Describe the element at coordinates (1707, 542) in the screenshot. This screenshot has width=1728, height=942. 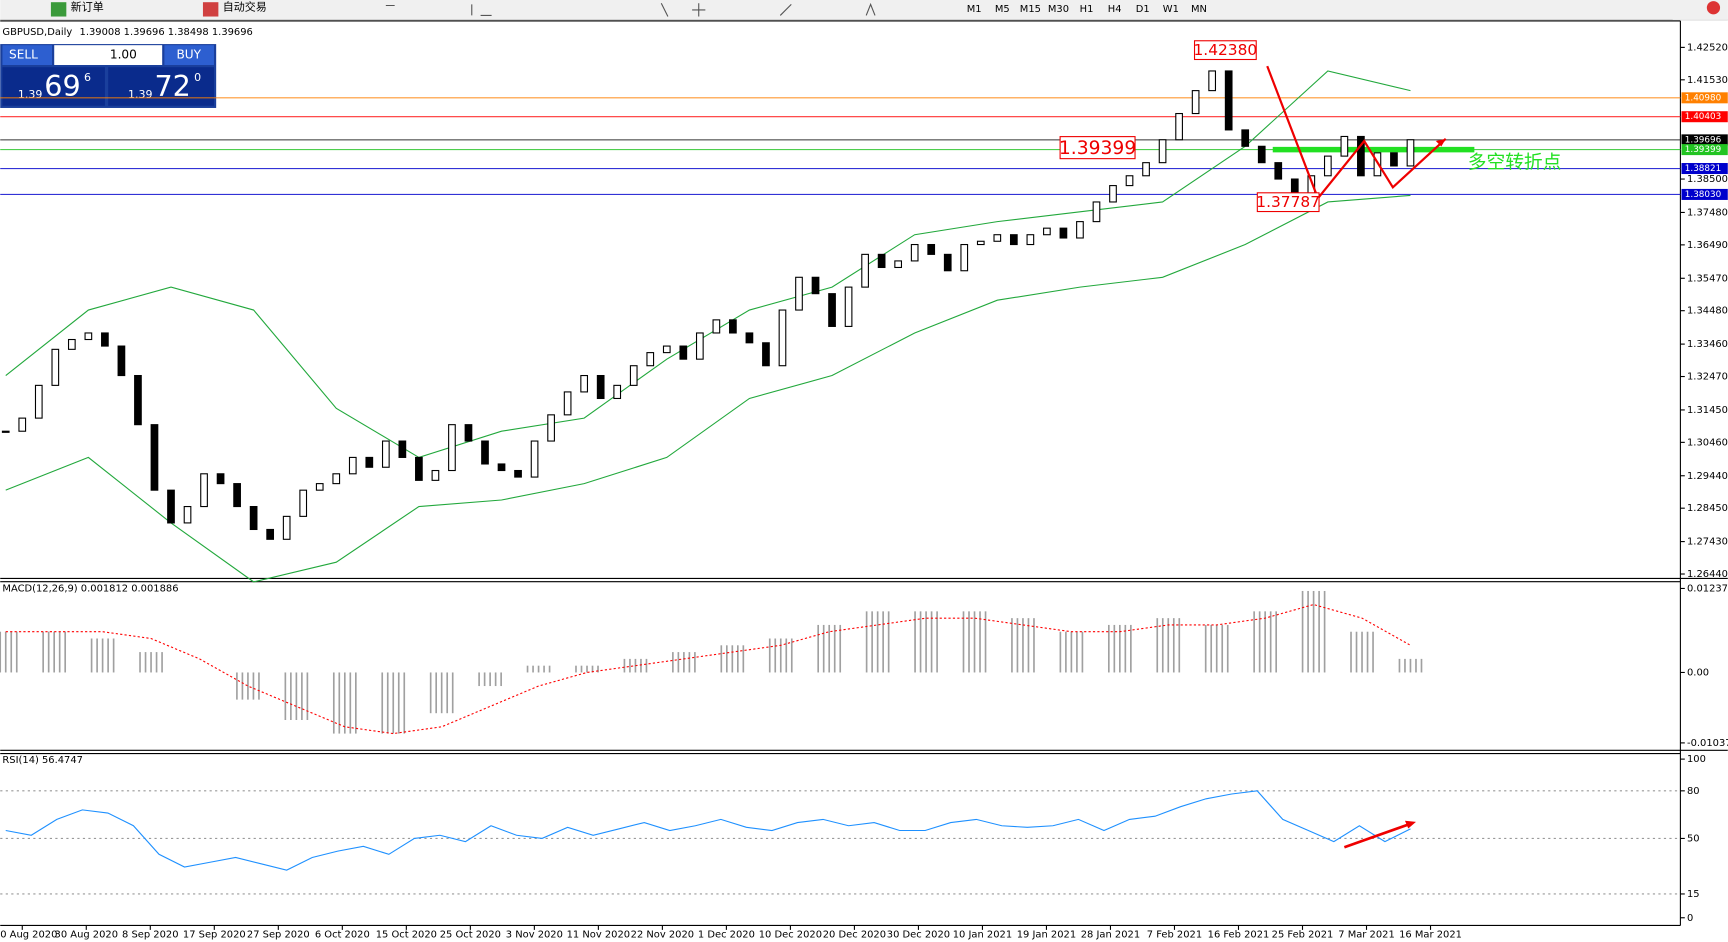
I see `y-tick-label: 1.27430` at that location.